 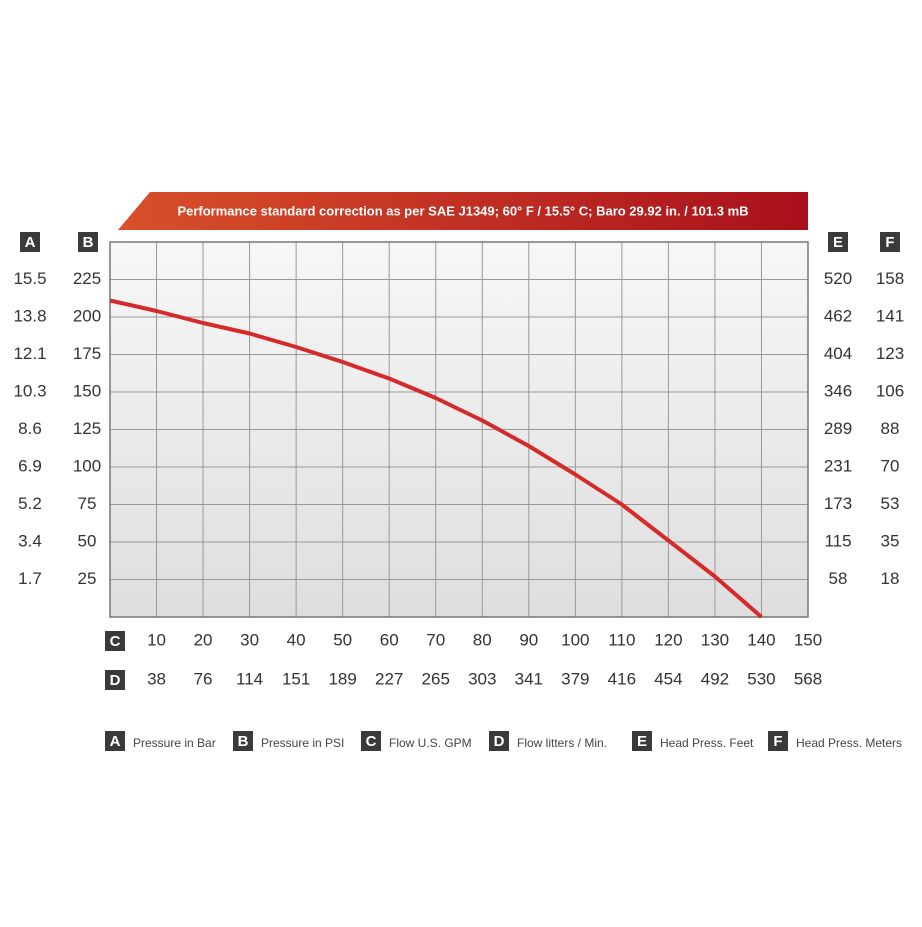 What do you see at coordinates (430, 743) in the screenshot?
I see `legend-text: Flow U.S. GPM` at bounding box center [430, 743].